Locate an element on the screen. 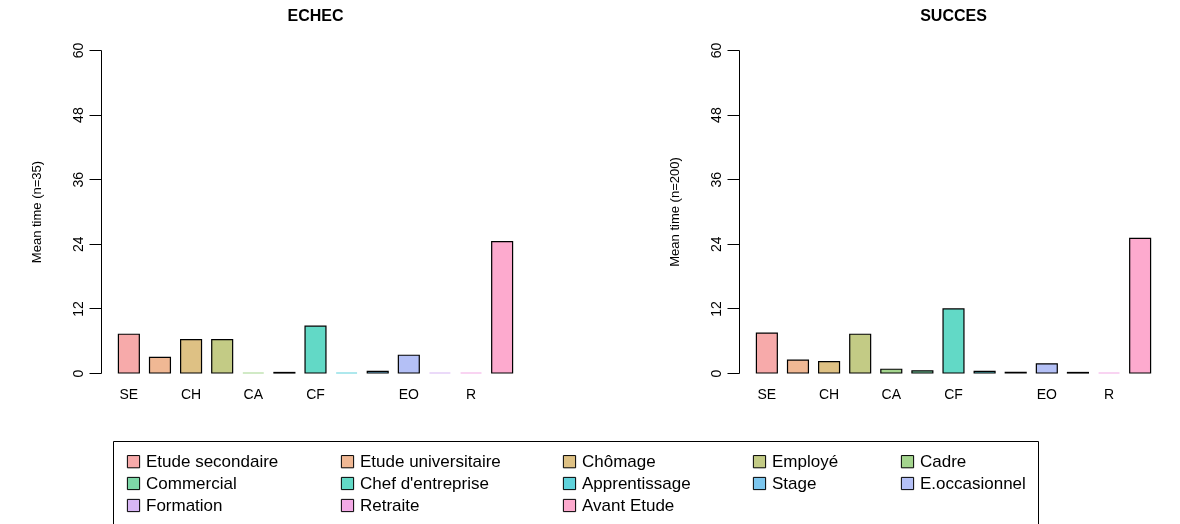 Image resolution: width=1180 pixels, height=524 pixels. legend-label: Employé is located at coordinates (805, 461).